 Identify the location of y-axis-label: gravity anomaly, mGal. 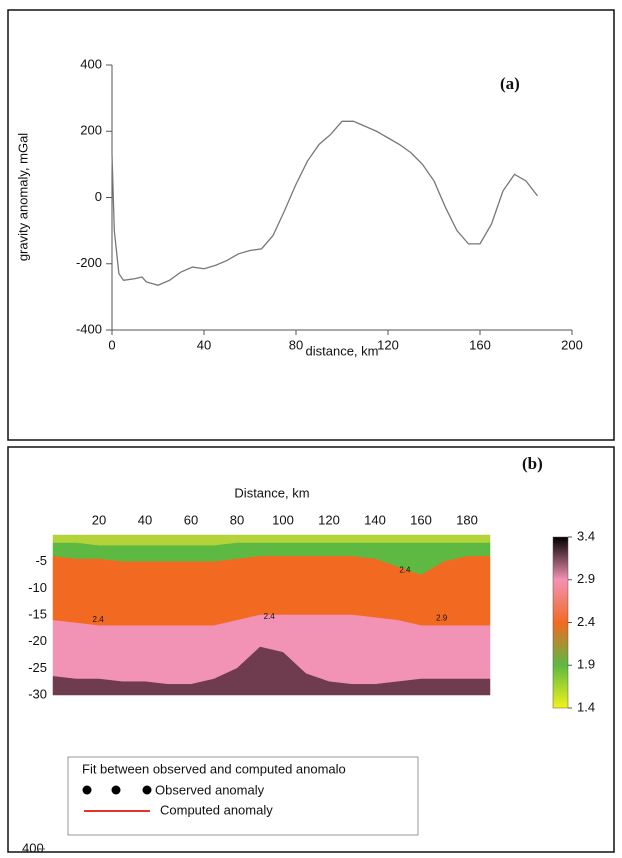
(22, 197).